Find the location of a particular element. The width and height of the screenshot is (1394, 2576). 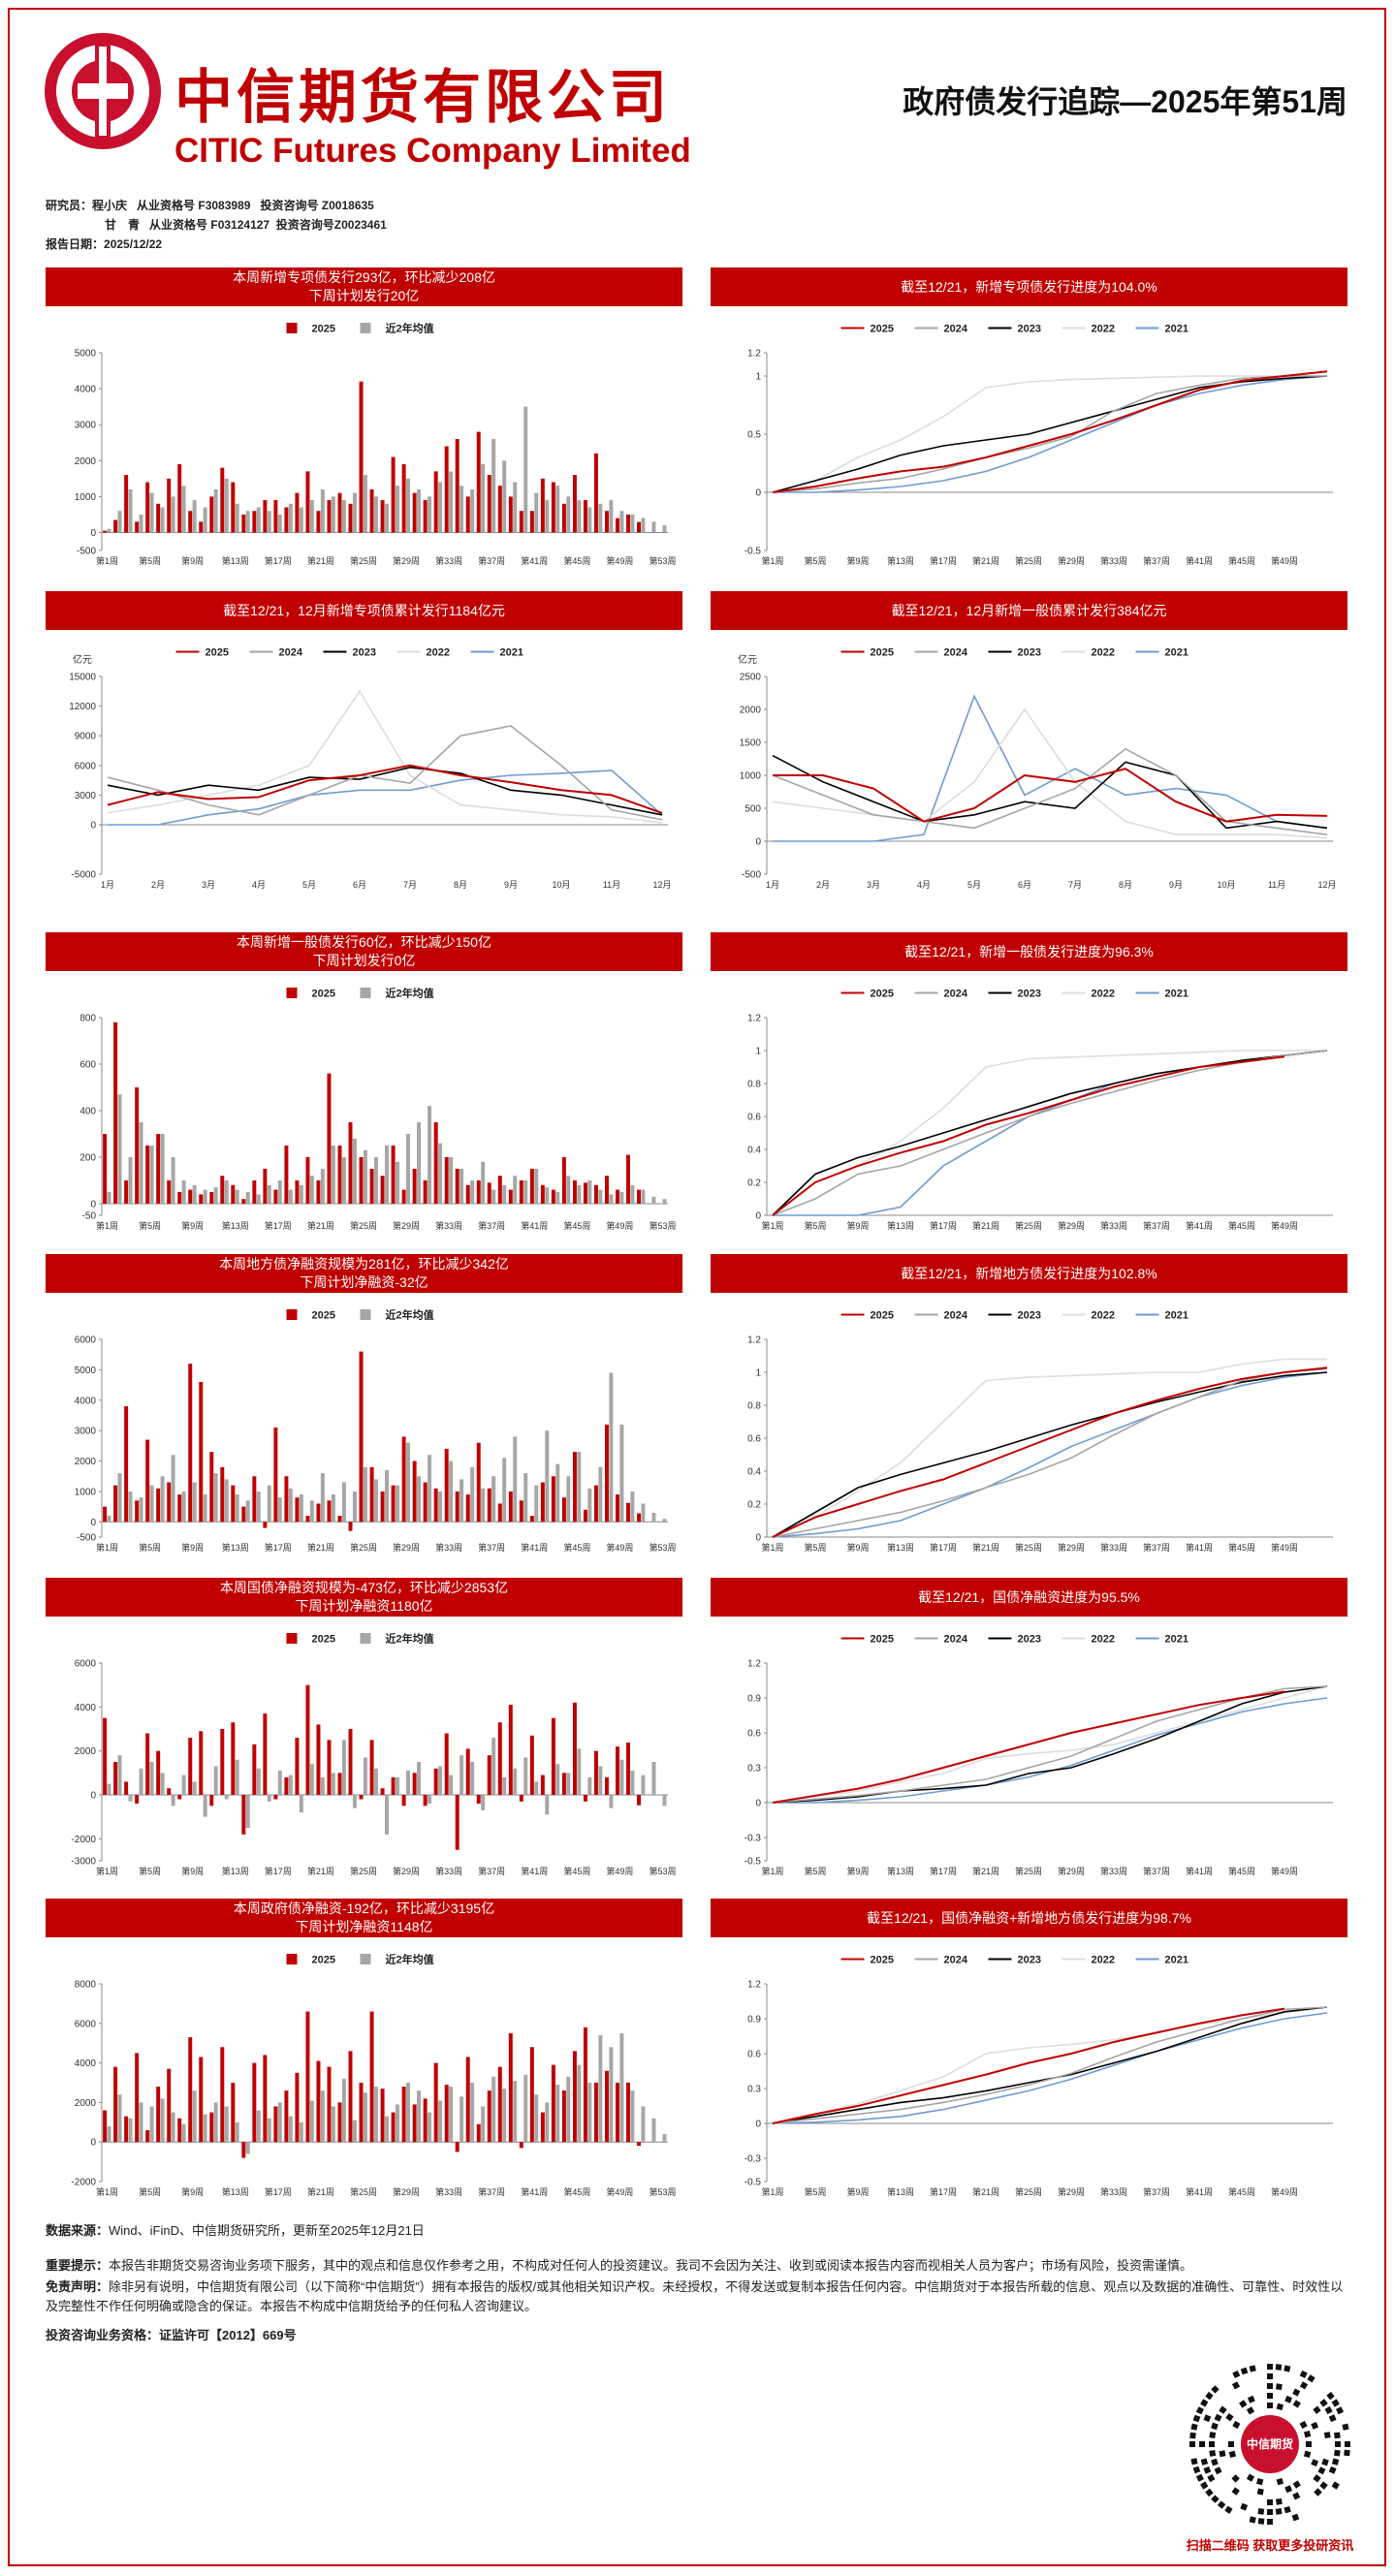

panel-title: 截至12/21，国债净融资进度为95.5% is located at coordinates (1029, 1596).